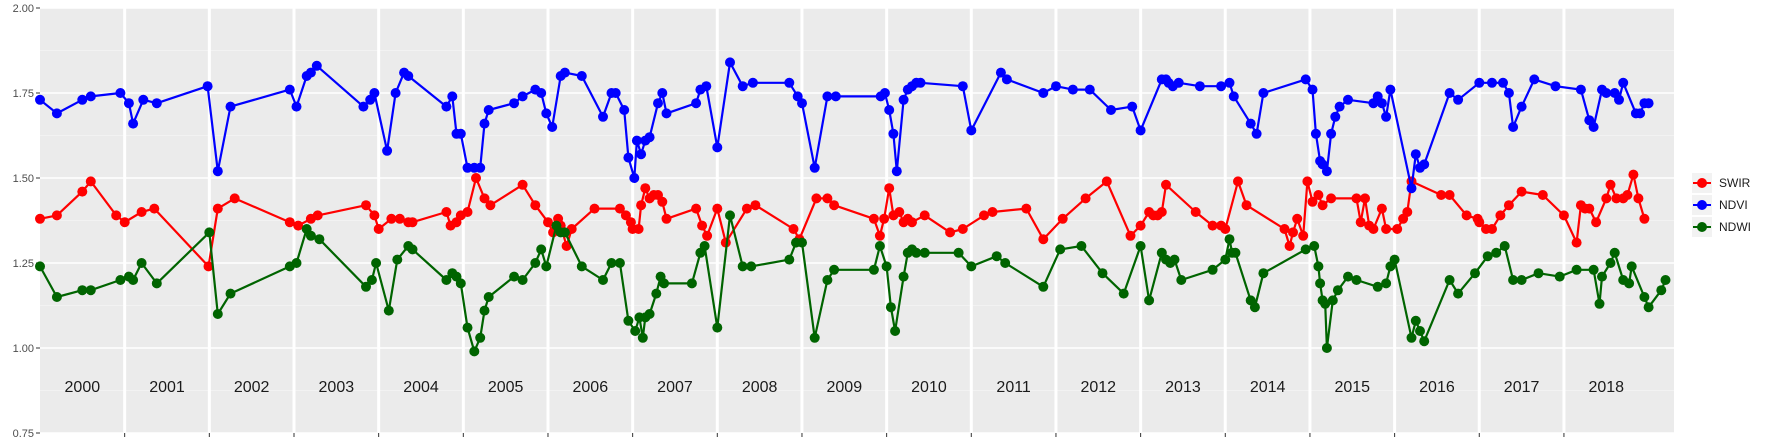  I want to click on legend-key-dot, so click(1702, 227).